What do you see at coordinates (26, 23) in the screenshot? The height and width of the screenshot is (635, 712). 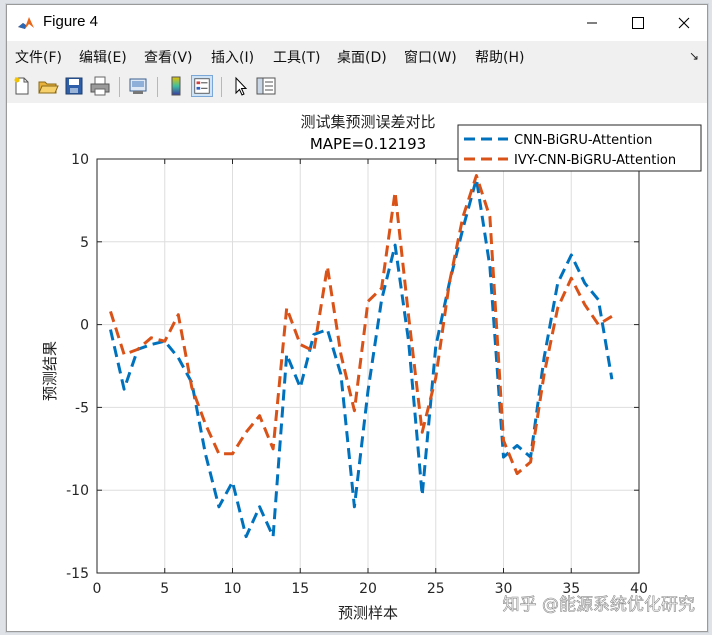 I see `matlab-logo-icon` at bounding box center [26, 23].